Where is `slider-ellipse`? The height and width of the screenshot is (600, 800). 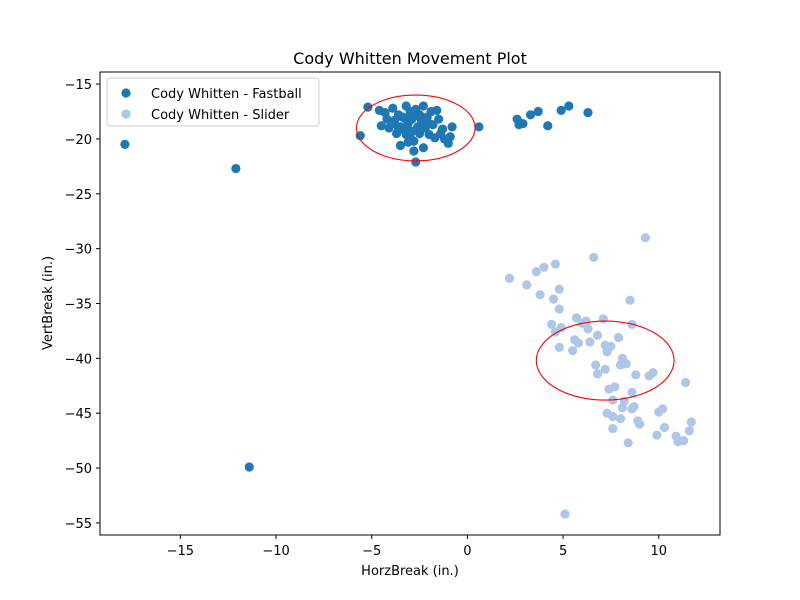
slider-ellipse is located at coordinates (605, 360).